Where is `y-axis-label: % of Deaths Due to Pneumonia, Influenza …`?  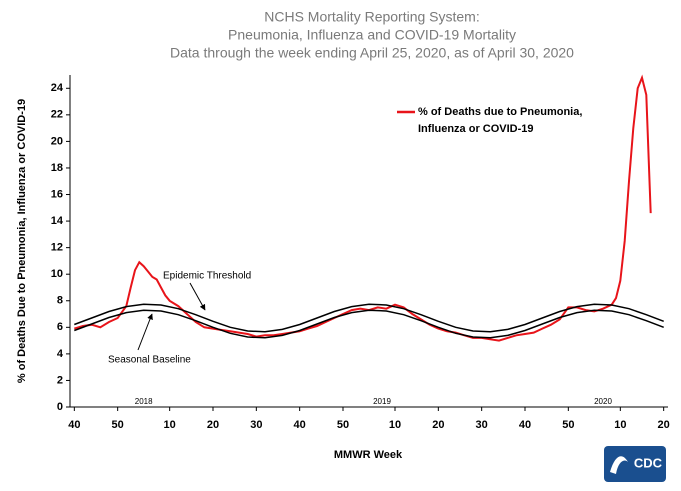
y-axis-label: % of Deaths Due to Pneumonia, Influenza … is located at coordinates (22, 241).